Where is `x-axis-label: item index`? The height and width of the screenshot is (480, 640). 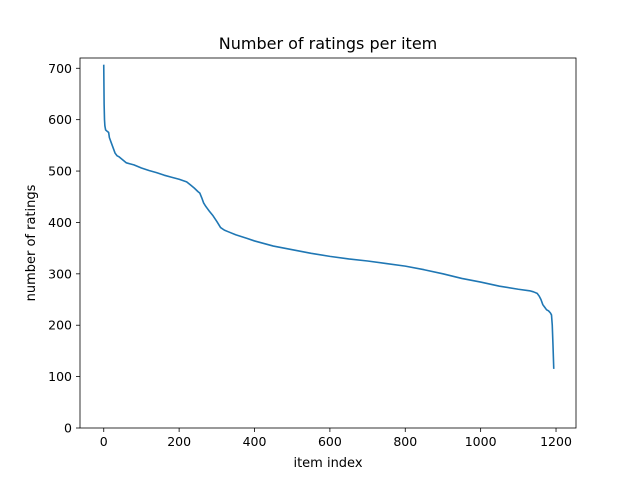 x-axis-label: item index is located at coordinates (327, 463).